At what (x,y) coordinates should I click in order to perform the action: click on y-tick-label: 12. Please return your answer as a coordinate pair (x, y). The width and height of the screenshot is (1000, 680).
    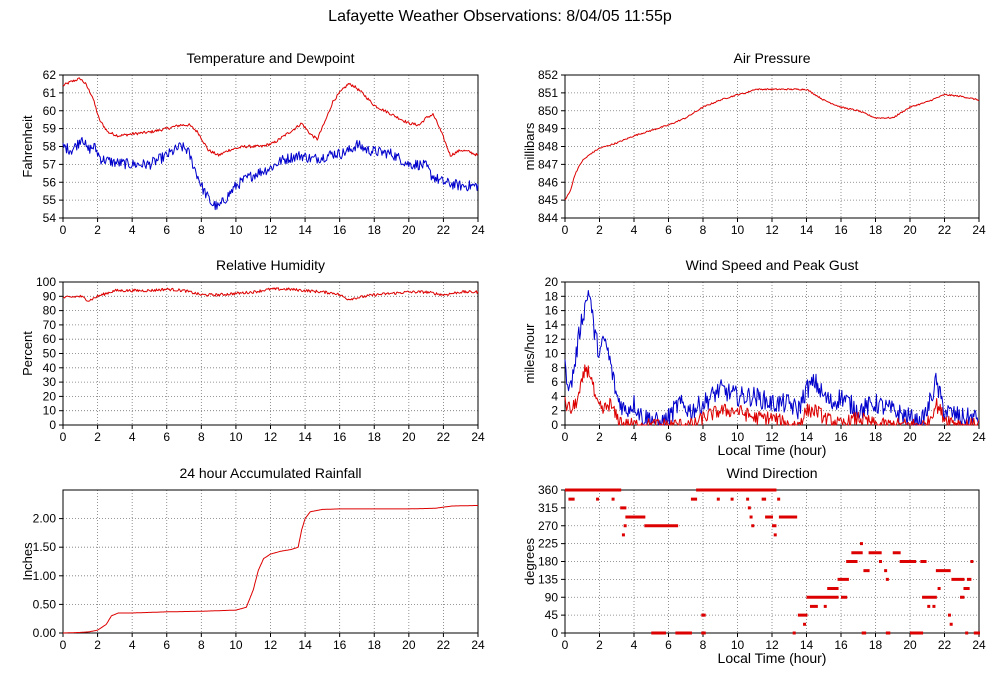
    Looking at the image, I should click on (552, 339).